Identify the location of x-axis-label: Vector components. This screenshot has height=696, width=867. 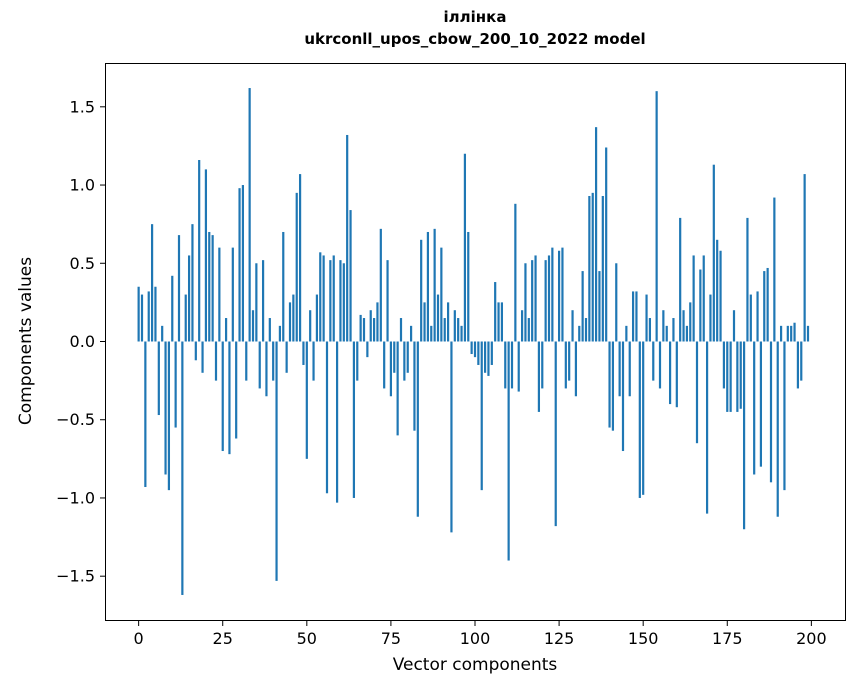
(475, 665).